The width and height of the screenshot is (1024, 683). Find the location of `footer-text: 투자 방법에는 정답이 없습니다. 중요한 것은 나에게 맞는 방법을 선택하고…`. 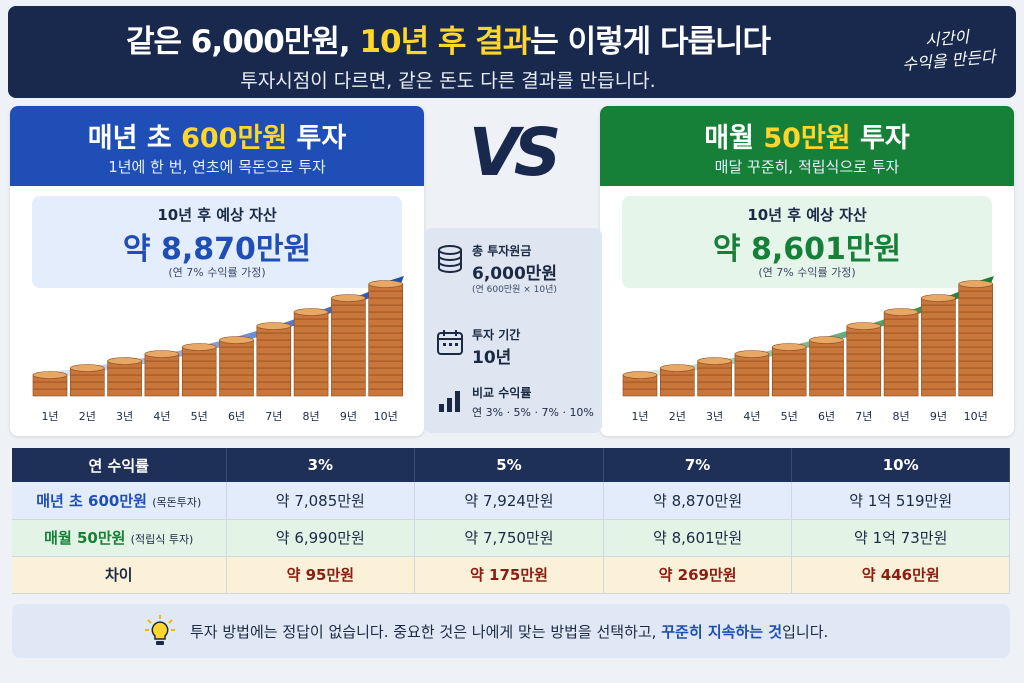

footer-text: 투자 방법에는 정답이 없습니다. 중요한 것은 나에게 맞는 방법을 선택하고… is located at coordinates (509, 631).